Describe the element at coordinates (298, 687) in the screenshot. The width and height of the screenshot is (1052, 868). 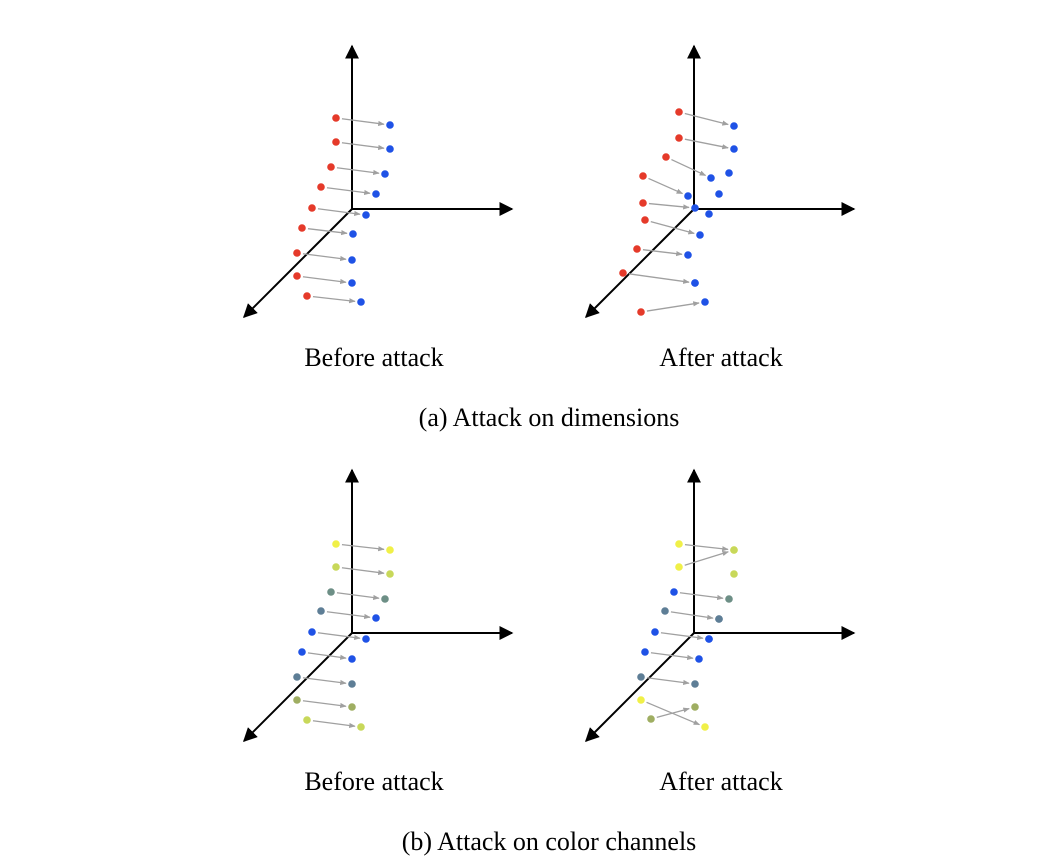
I see `b-before-axis-diag` at that location.